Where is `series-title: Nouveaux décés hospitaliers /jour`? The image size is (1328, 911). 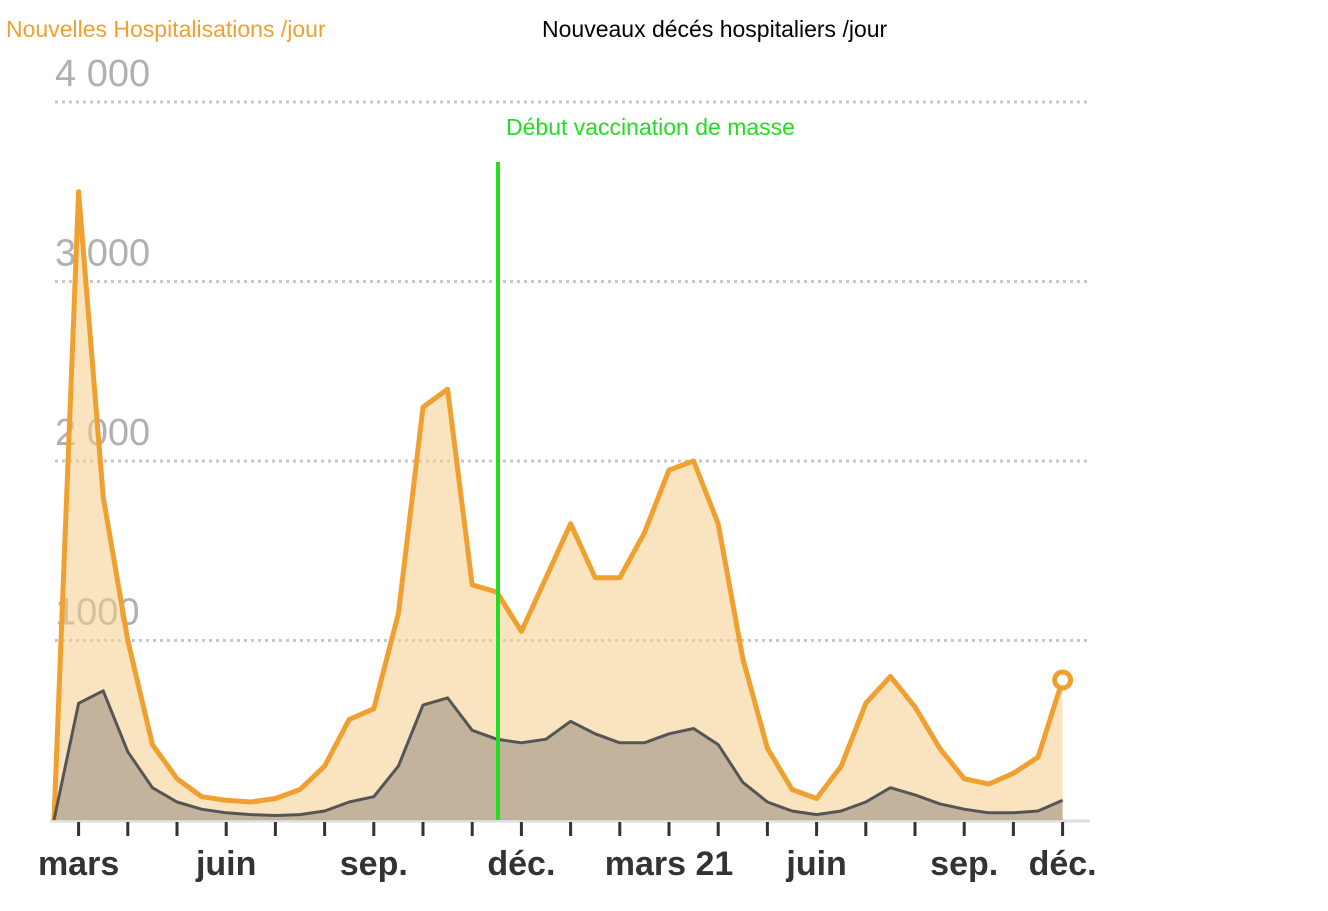 series-title: Nouveaux décés hospitaliers /jour is located at coordinates (715, 29).